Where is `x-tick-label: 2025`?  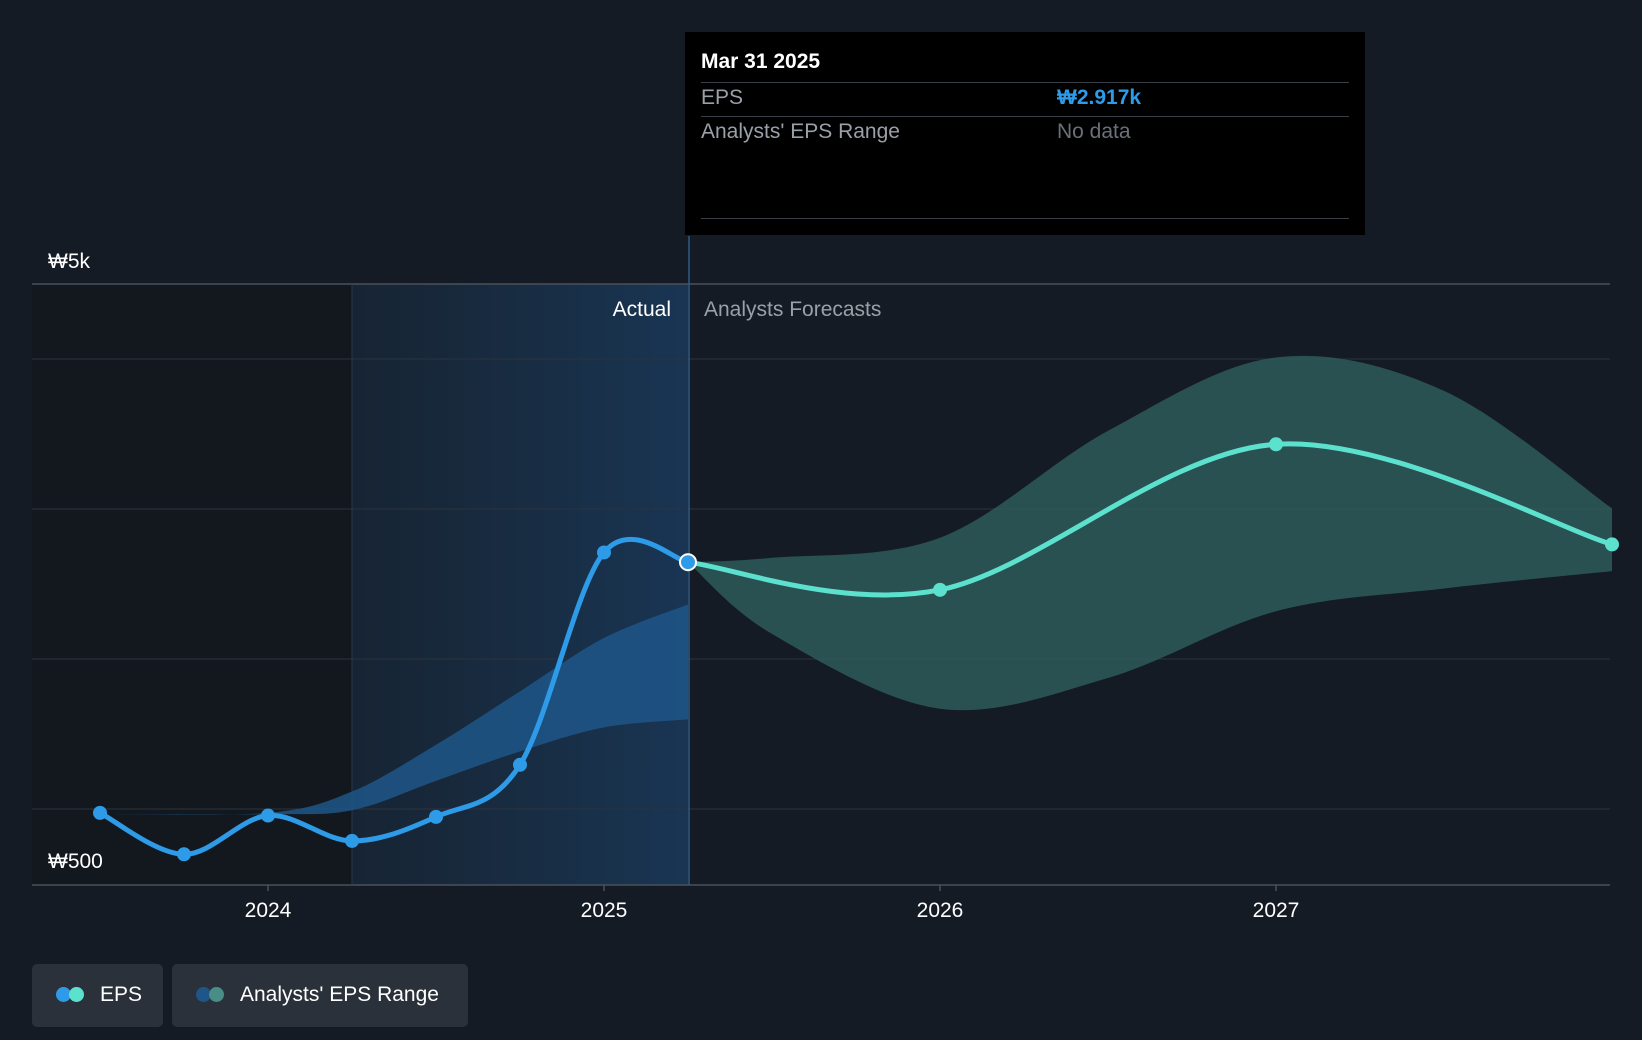 x-tick-label: 2025 is located at coordinates (604, 910).